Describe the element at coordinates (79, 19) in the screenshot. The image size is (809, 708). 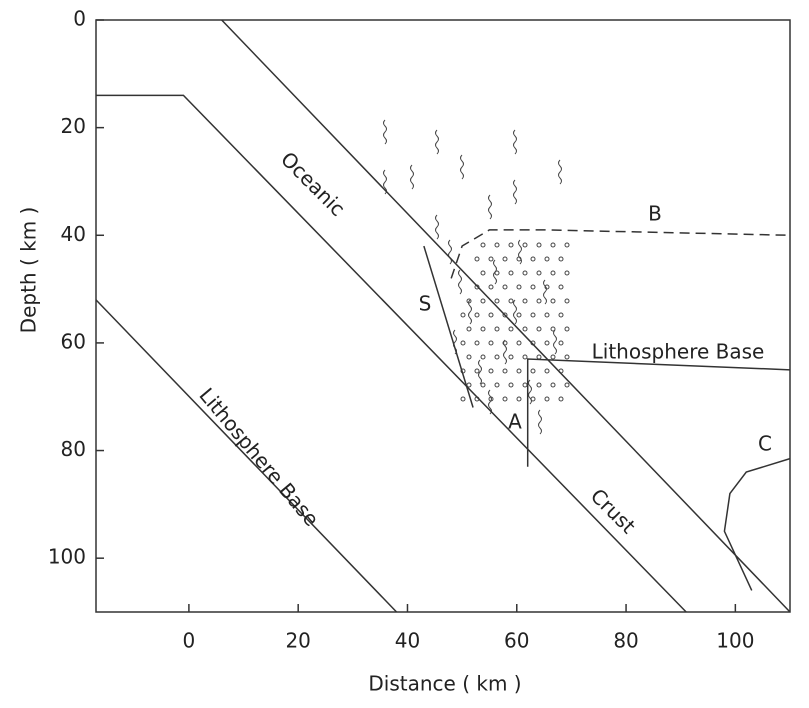
I see `y-tick-label: 0` at that location.